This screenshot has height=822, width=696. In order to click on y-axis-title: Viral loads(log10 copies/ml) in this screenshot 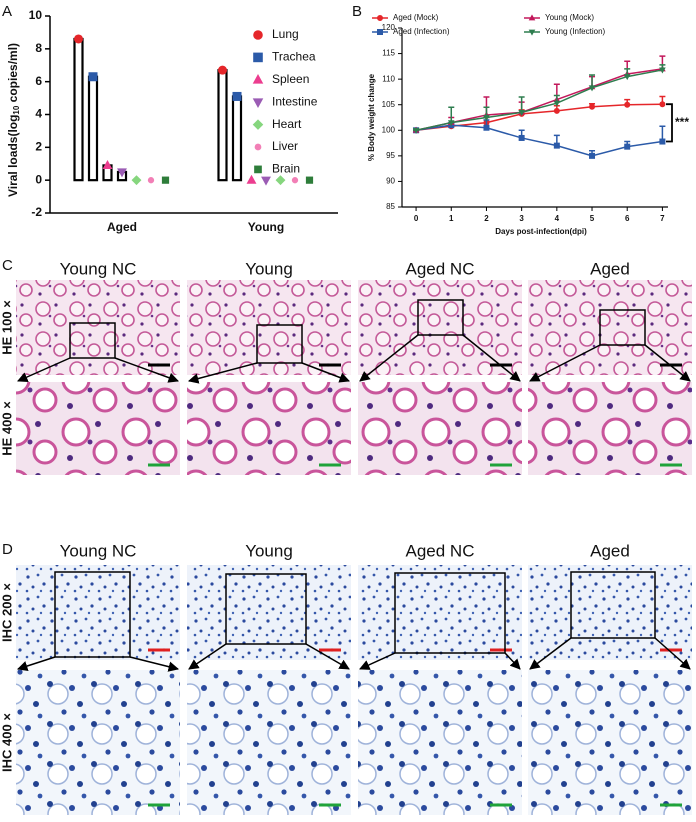, I will do `click(13, 120)`.